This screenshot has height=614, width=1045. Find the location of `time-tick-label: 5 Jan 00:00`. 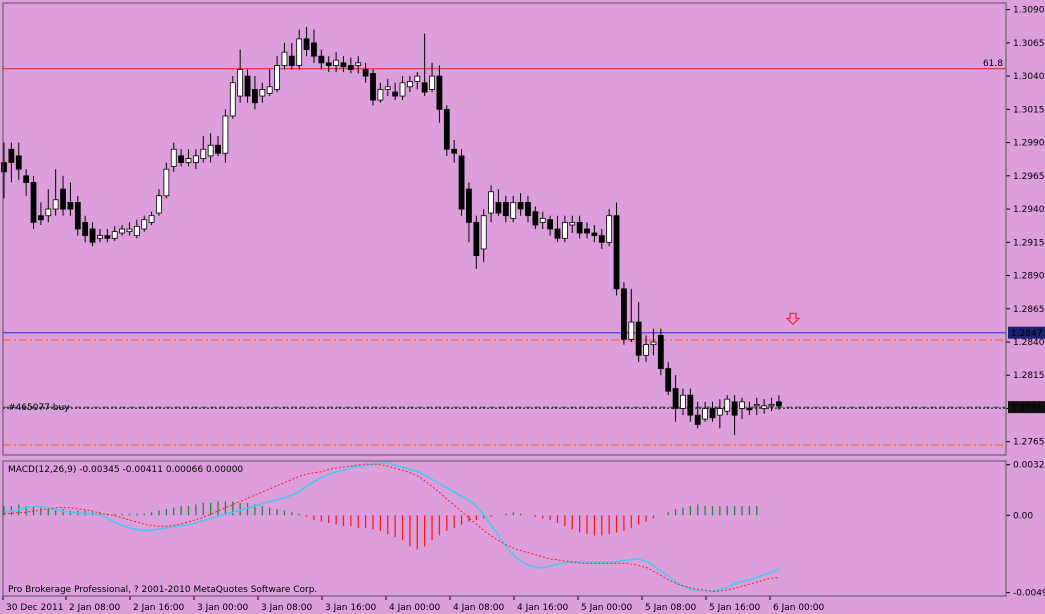

time-tick-label: 5 Jan 00:00 is located at coordinates (607, 608).